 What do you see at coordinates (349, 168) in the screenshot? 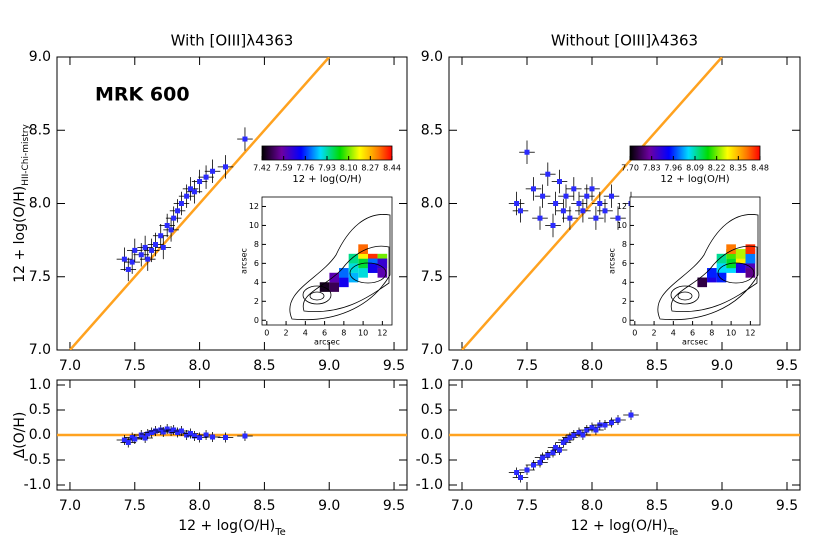
I see `colorbar-tick-label: 8.10` at bounding box center [349, 168].